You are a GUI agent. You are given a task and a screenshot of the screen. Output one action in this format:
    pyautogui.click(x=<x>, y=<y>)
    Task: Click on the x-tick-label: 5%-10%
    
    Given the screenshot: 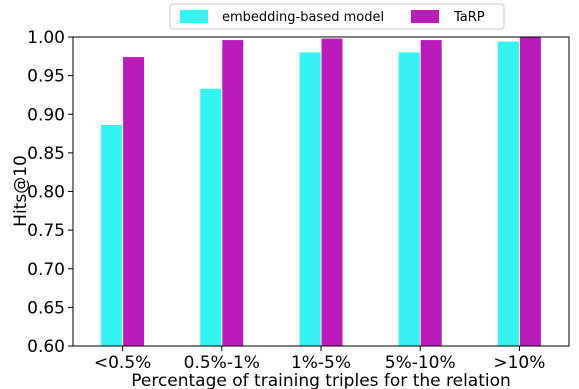 What is the action you would take?
    pyautogui.click(x=420, y=363)
    